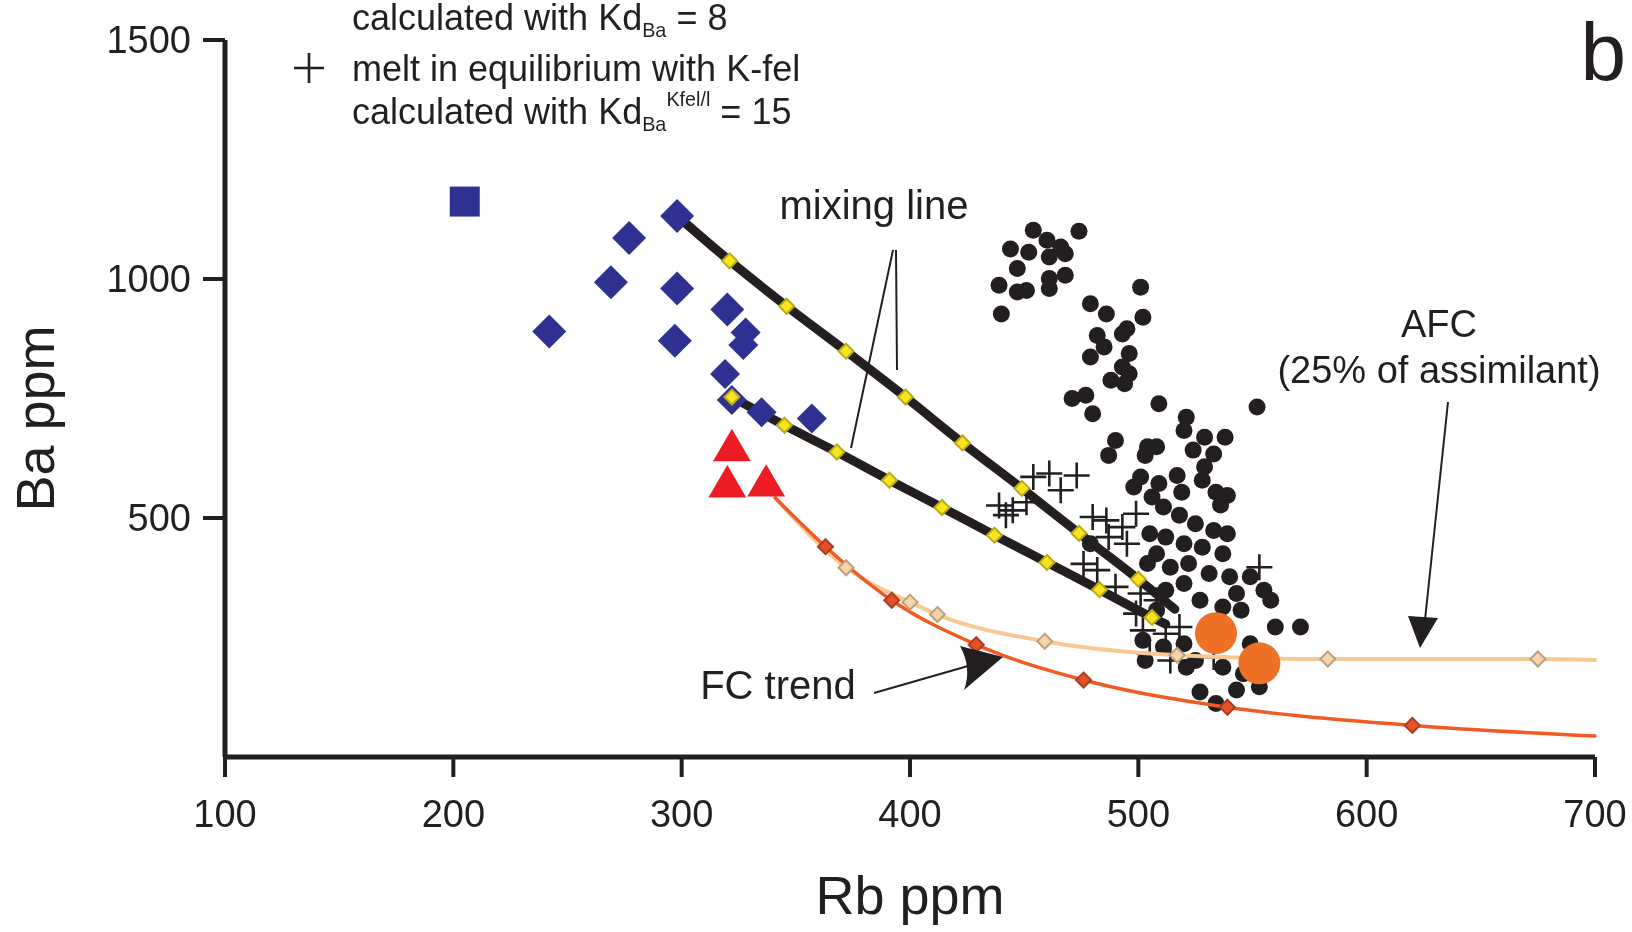  What do you see at coordinates (1595, 814) in the screenshot?
I see `x-tick-label: 700` at bounding box center [1595, 814].